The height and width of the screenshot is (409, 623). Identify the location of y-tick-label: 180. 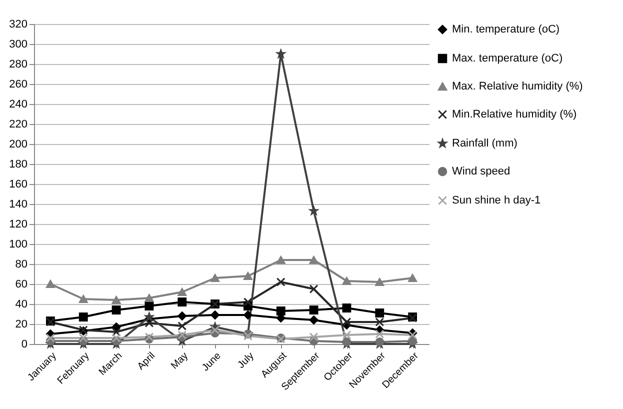
(18, 164).